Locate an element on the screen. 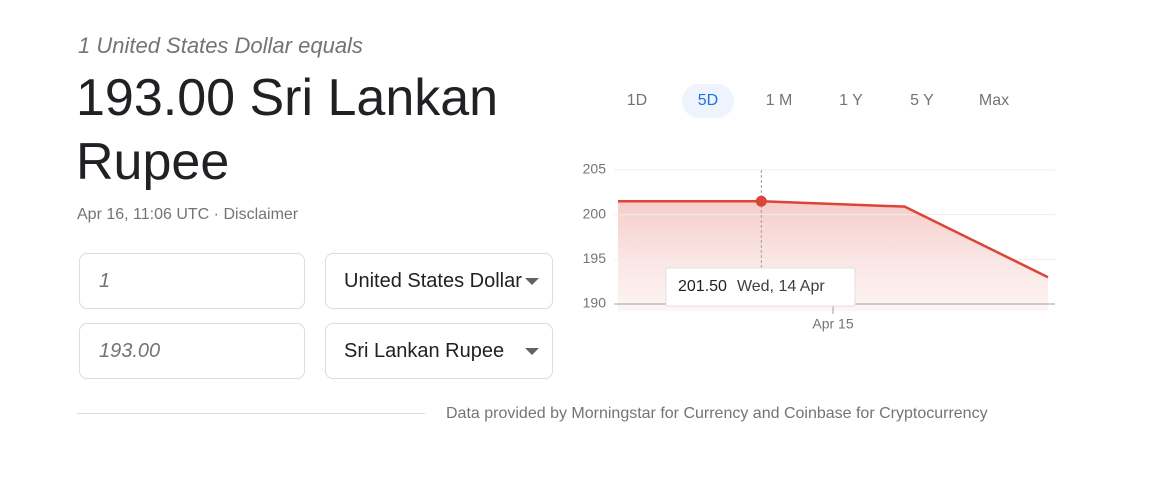  meta: Apr 16, 11:06 UTC · Disclaimer is located at coordinates (187, 215).